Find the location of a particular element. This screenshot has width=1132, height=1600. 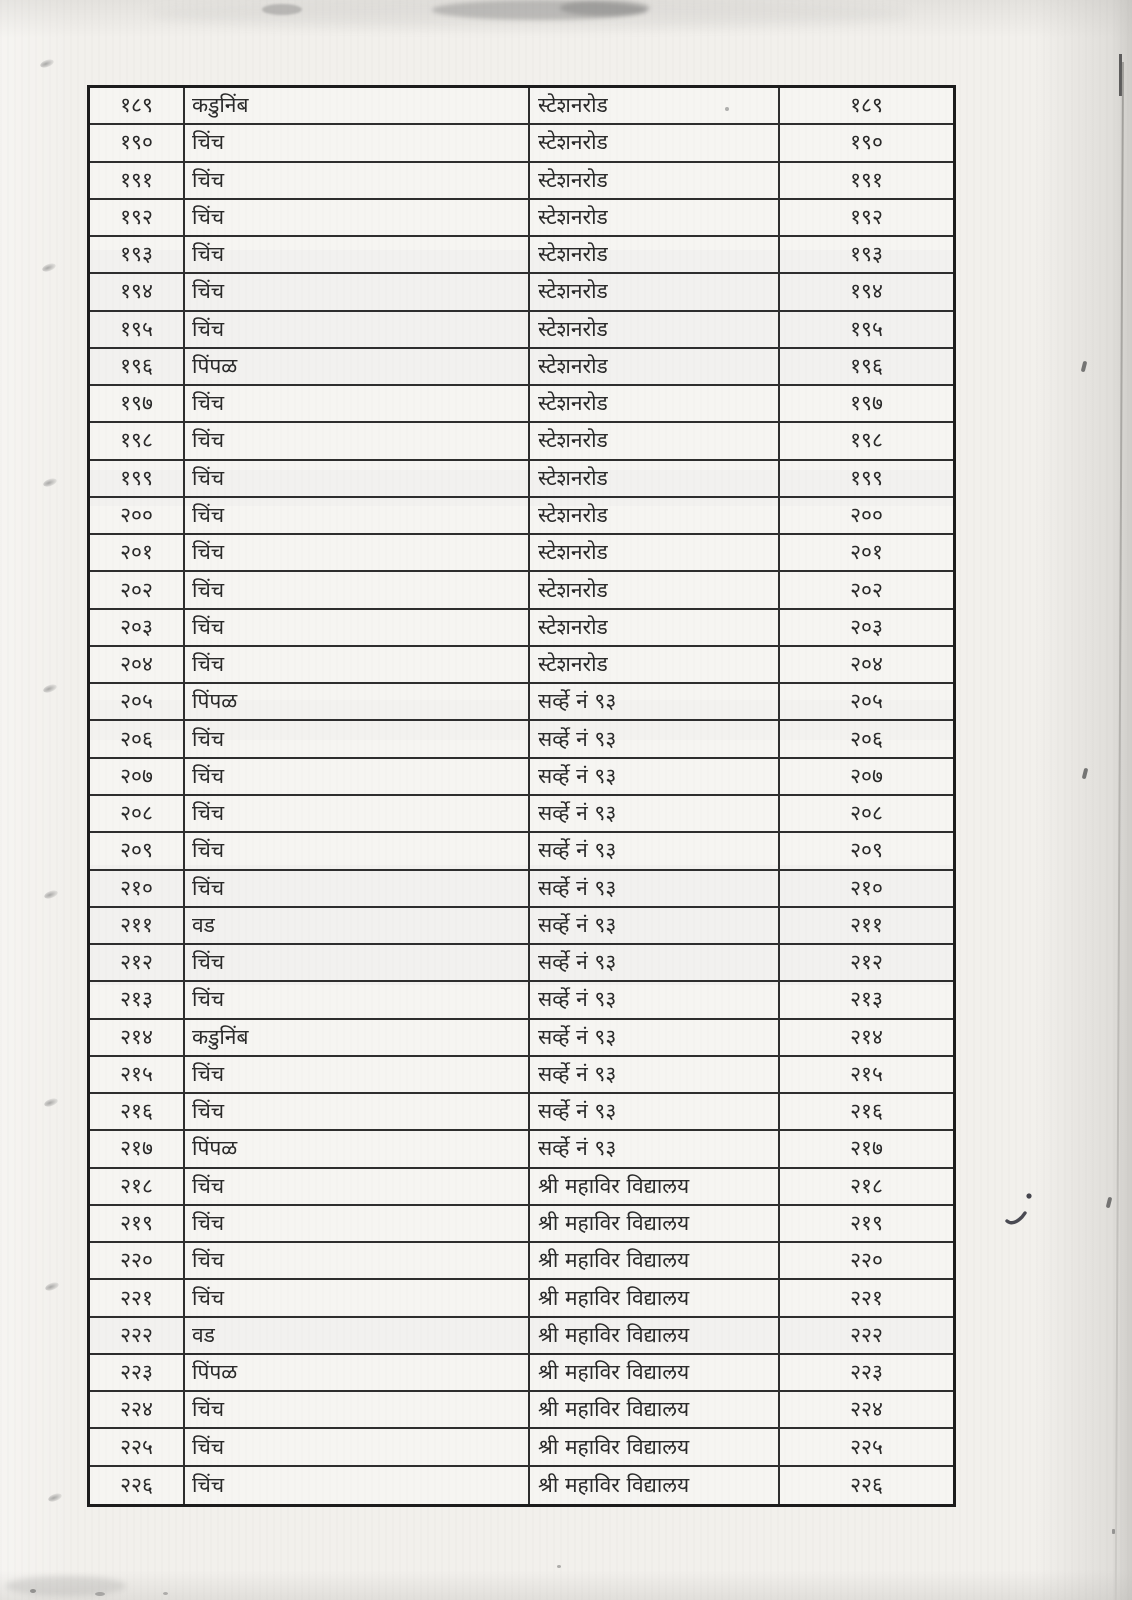

sr-no-cell: २०५ is located at coordinates (137, 703).